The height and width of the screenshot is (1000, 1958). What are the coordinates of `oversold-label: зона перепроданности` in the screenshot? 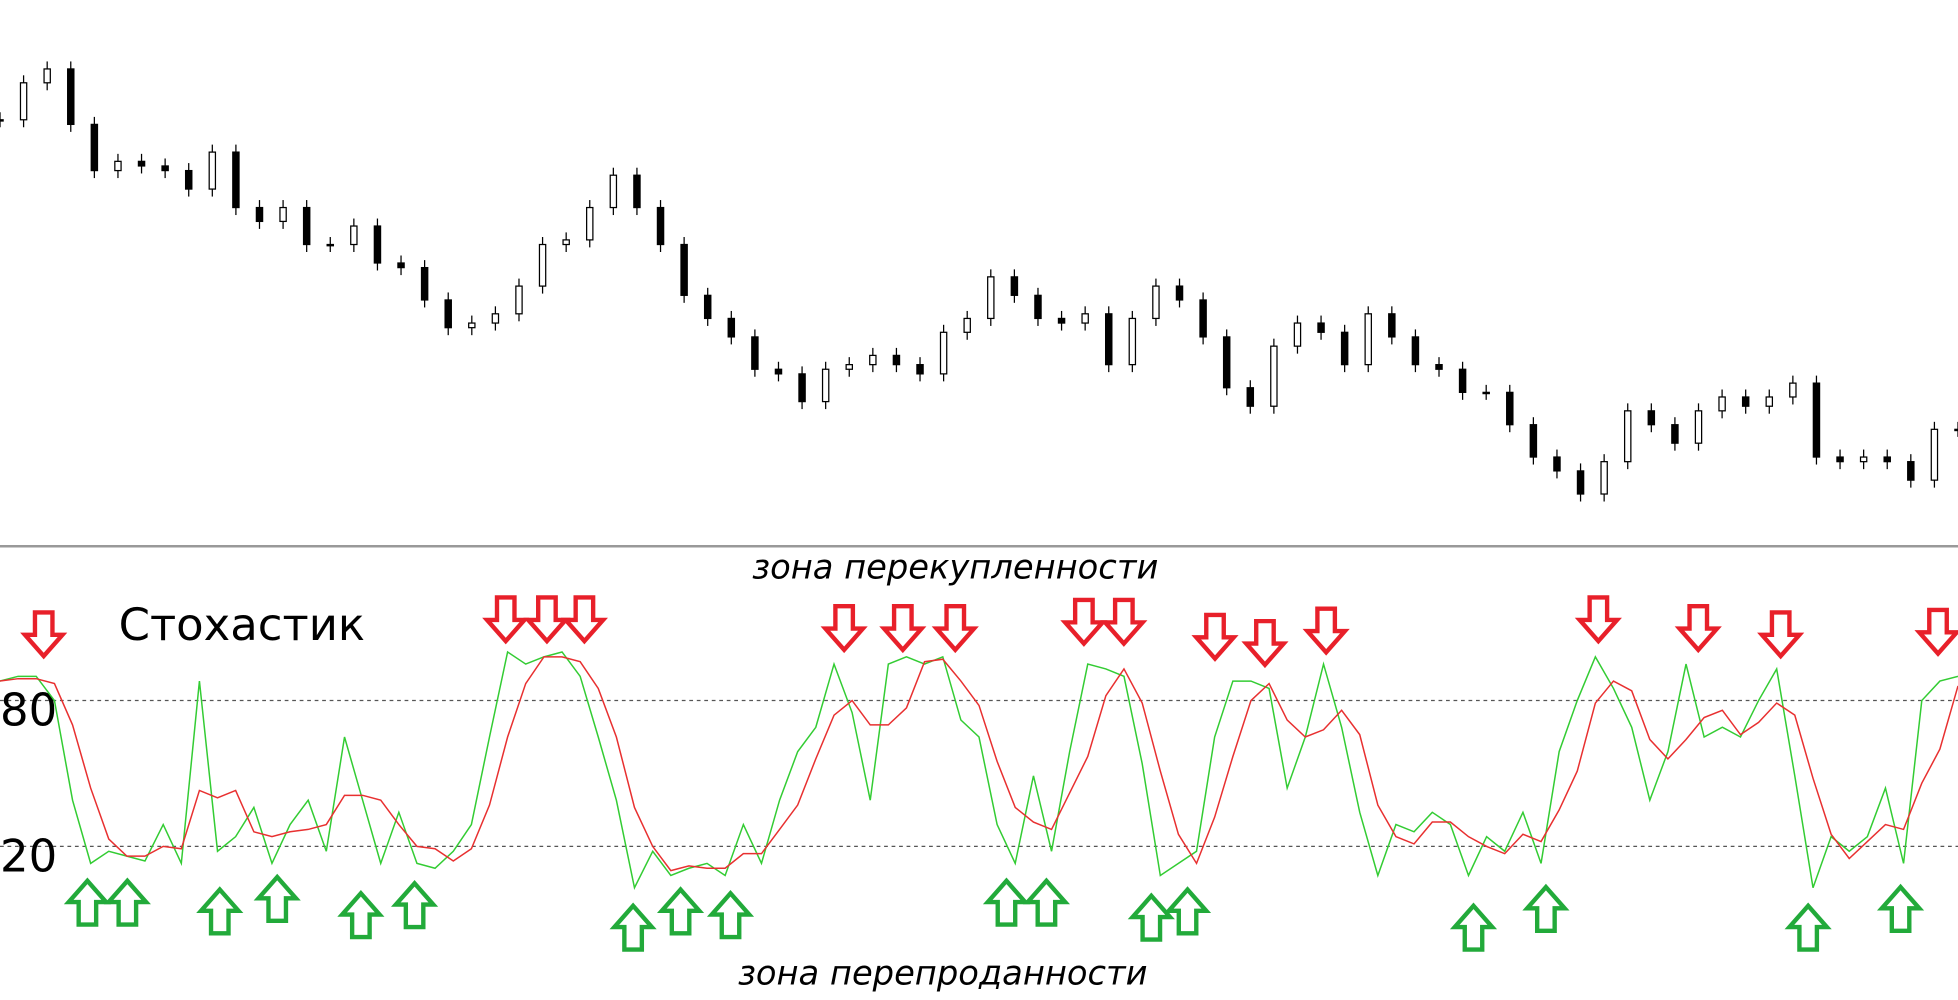 It's located at (943, 973).